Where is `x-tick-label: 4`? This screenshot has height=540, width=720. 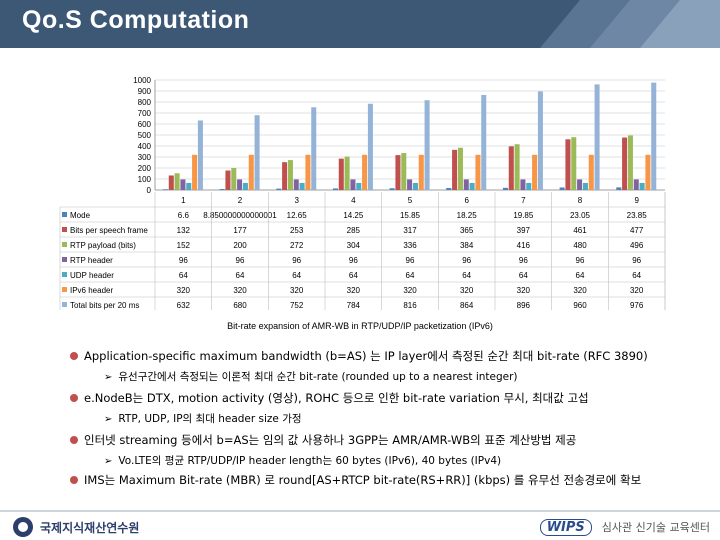
x-tick-label: 4 is located at coordinates (353, 200).